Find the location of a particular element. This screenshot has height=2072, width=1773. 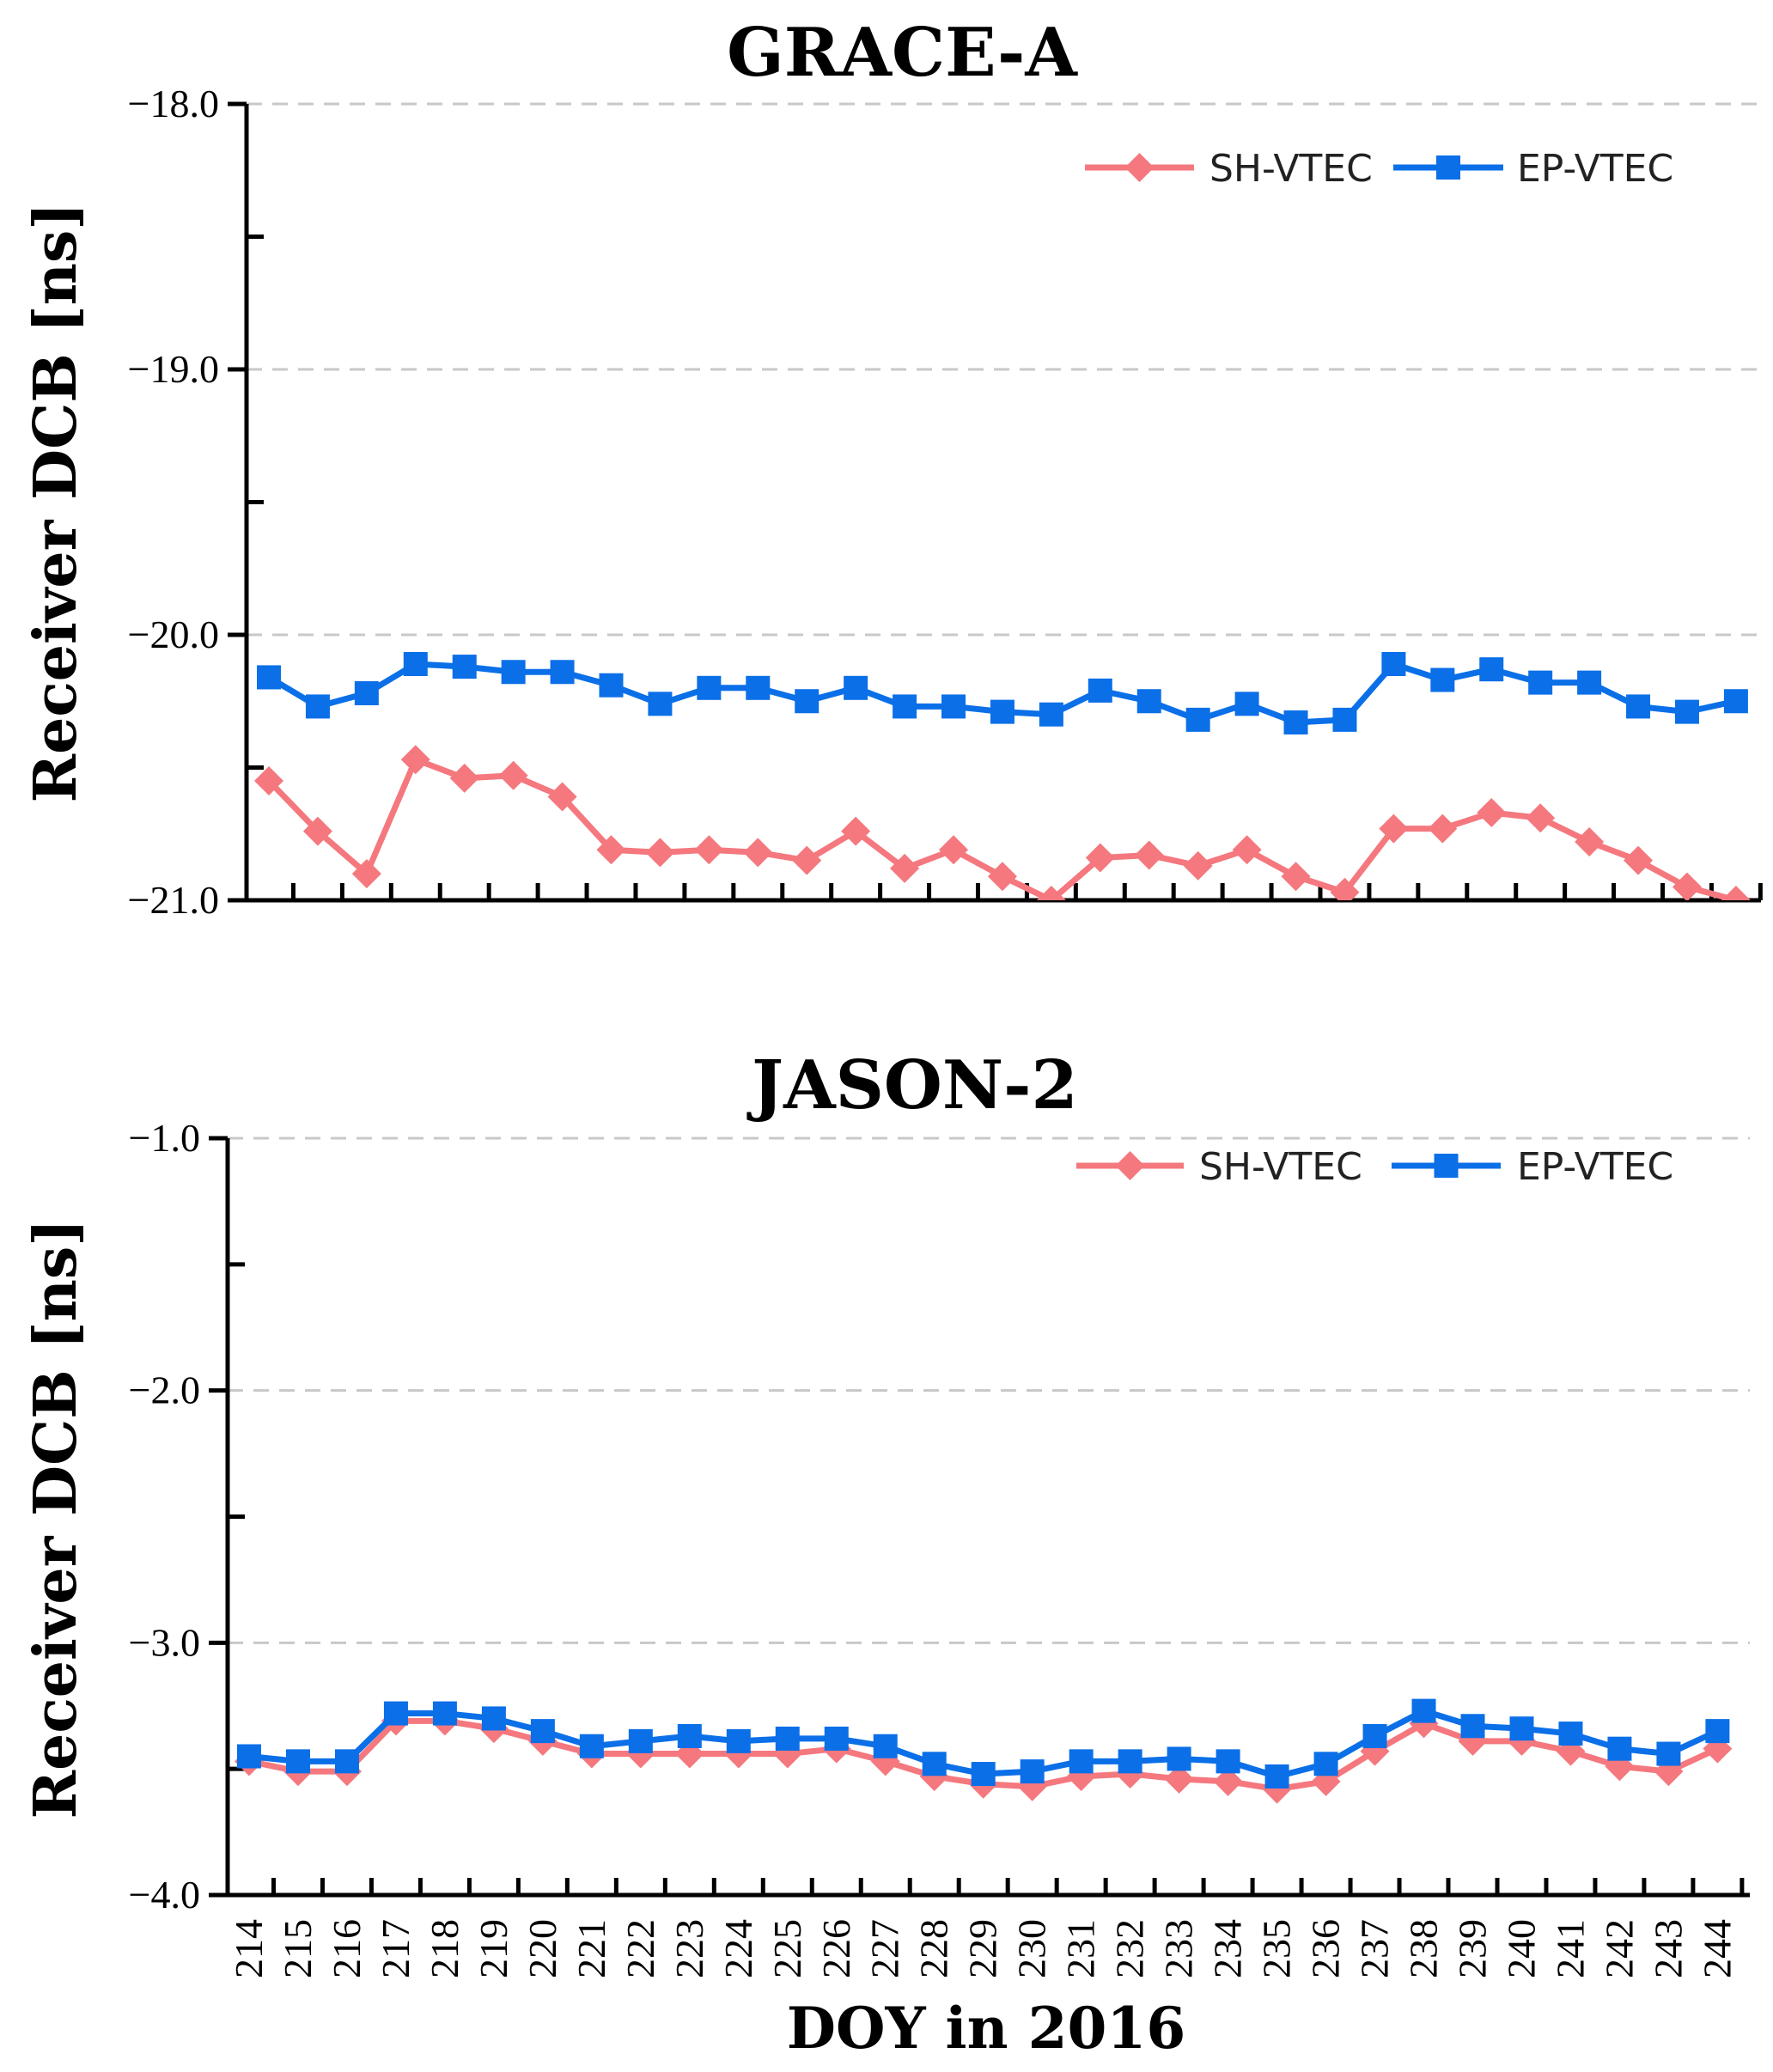

x-tick-label: 217 is located at coordinates (395, 1949).